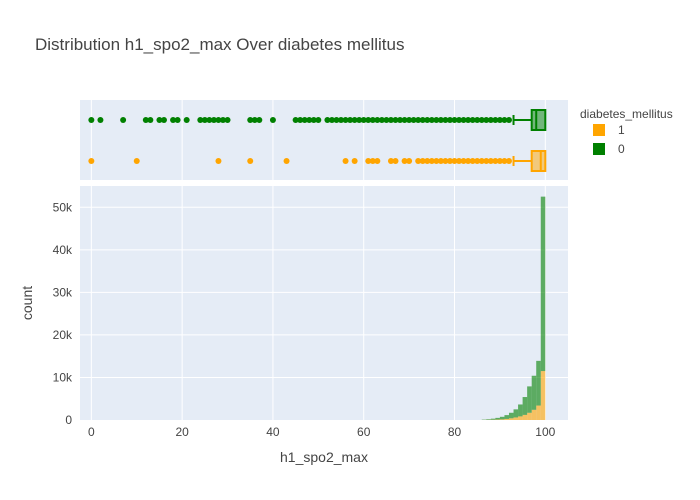 The image size is (700, 500). What do you see at coordinates (513, 308) in the screenshot?
I see `histogram-bars` at bounding box center [513, 308].